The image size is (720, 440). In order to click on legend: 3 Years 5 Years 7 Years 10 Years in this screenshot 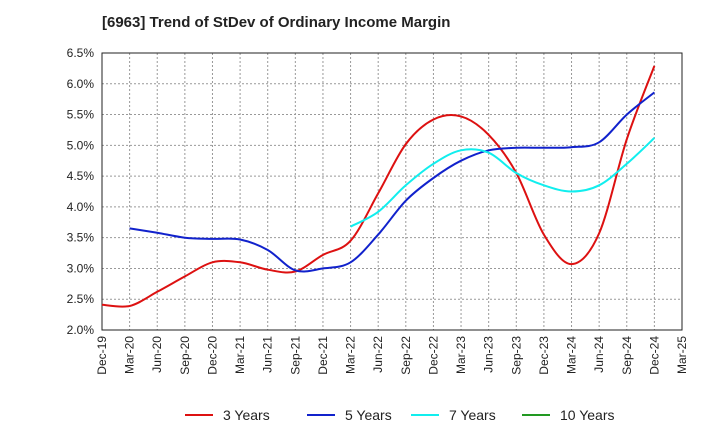, I will do `click(400, 415)`.